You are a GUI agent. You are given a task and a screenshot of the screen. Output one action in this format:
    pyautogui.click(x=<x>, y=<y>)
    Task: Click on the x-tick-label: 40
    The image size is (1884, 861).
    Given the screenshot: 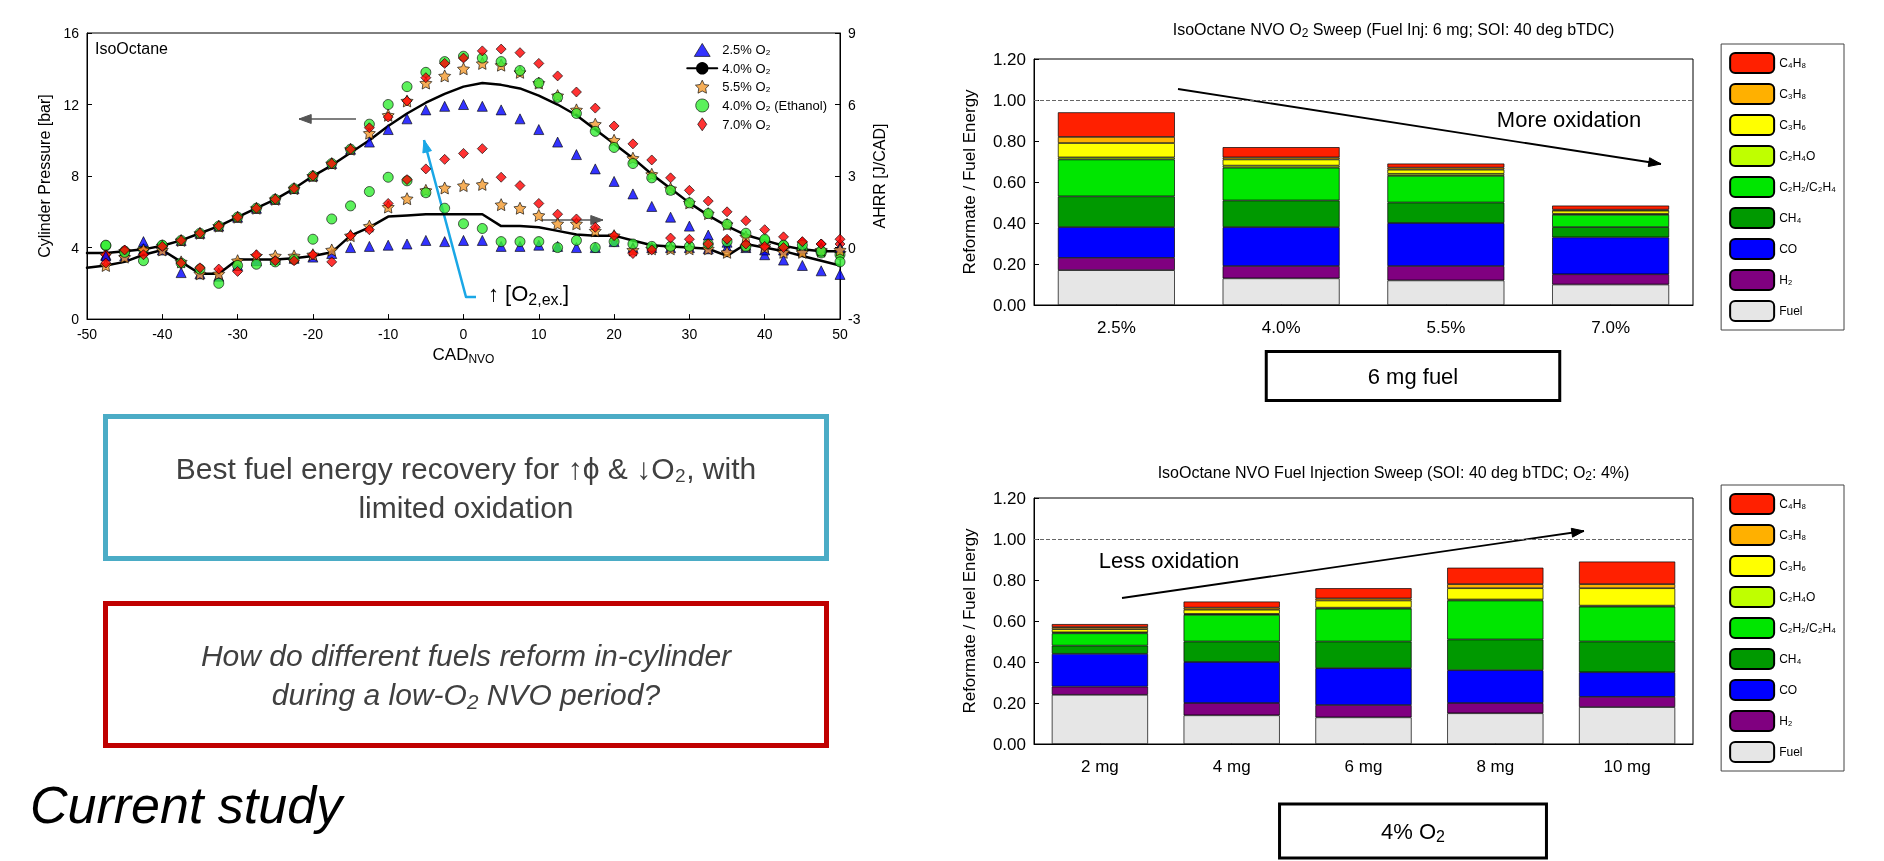 What is the action you would take?
    pyautogui.click(x=764, y=334)
    